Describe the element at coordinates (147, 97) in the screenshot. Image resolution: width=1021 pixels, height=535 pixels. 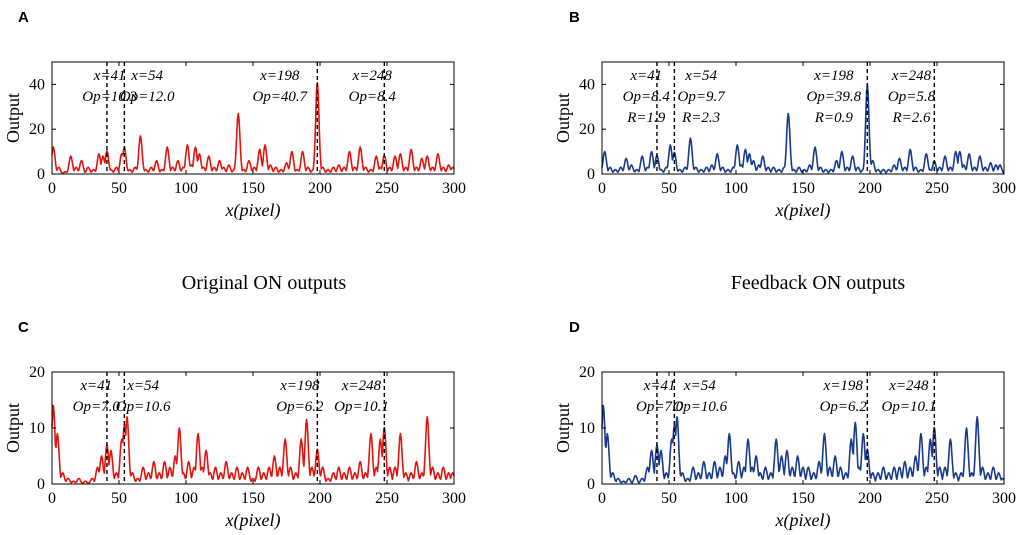
I see `annotation-text: Op=12.0` at that location.